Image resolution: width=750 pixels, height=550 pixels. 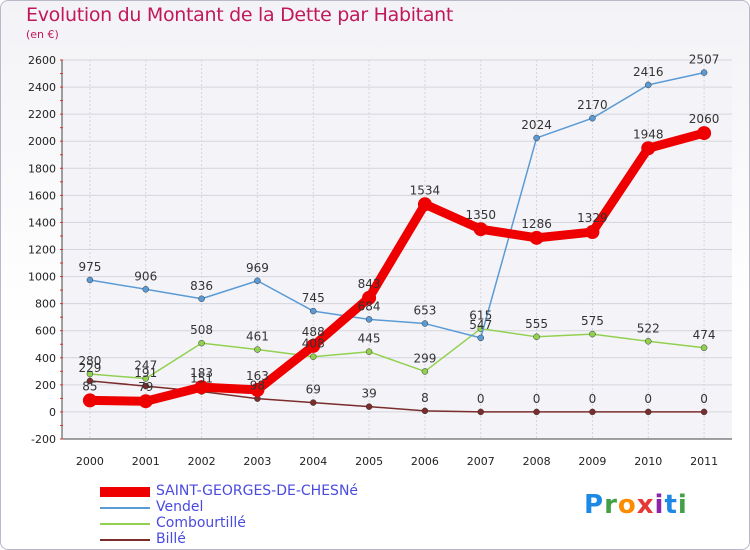 What do you see at coordinates (42, 87) in the screenshot?
I see `y-tick-label: 2400` at bounding box center [42, 87].